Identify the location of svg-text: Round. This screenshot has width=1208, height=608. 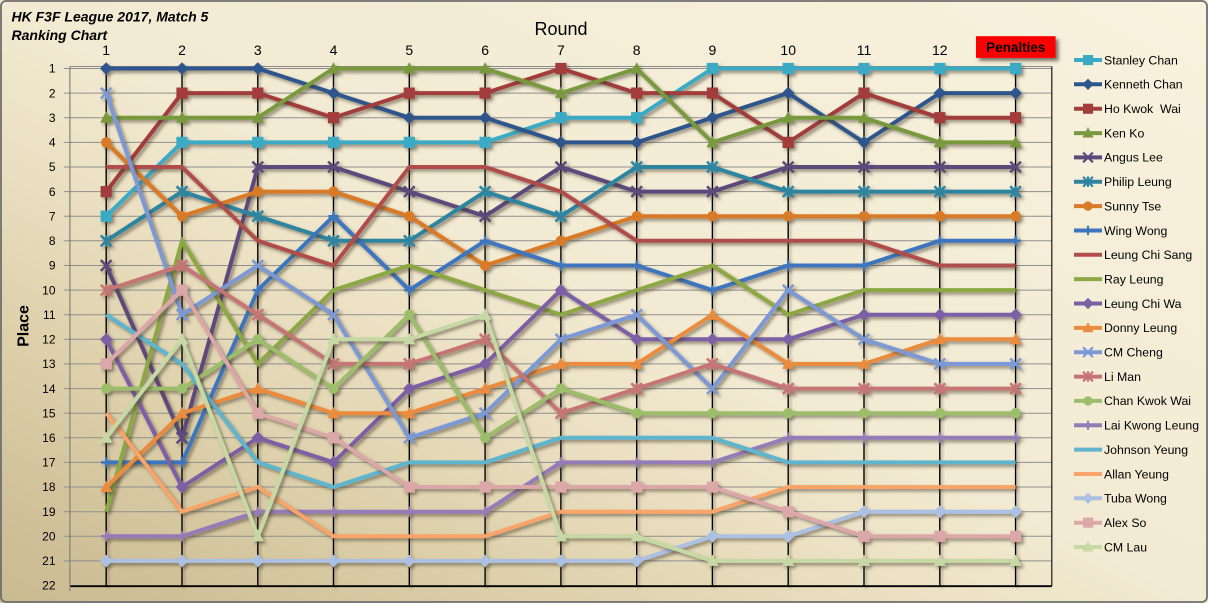
(560, 29).